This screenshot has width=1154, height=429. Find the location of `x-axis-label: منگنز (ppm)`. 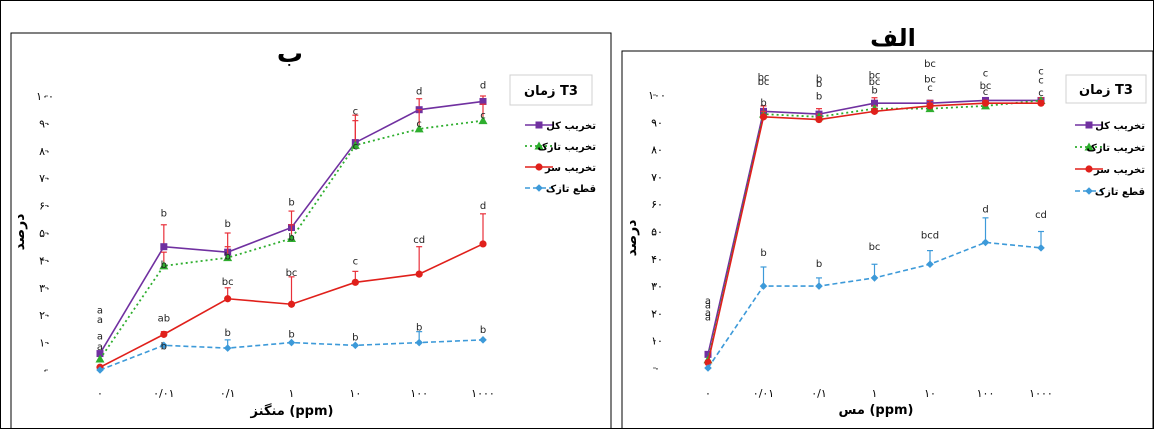

x-axis-label: منگنز (ppm) is located at coordinates (292, 411).